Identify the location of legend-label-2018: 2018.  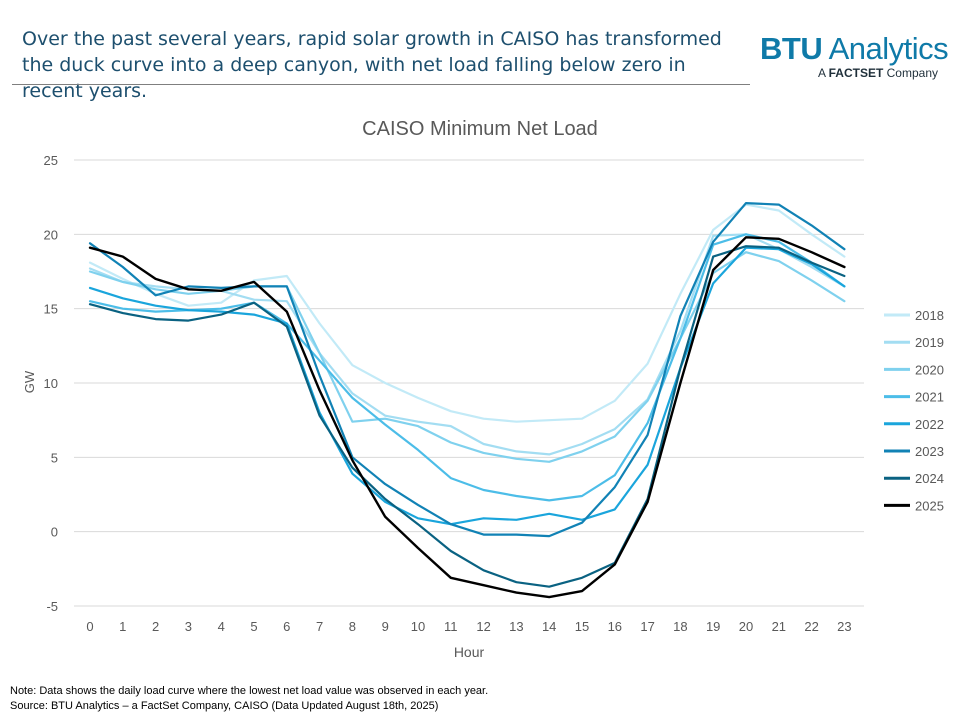
(929, 315).